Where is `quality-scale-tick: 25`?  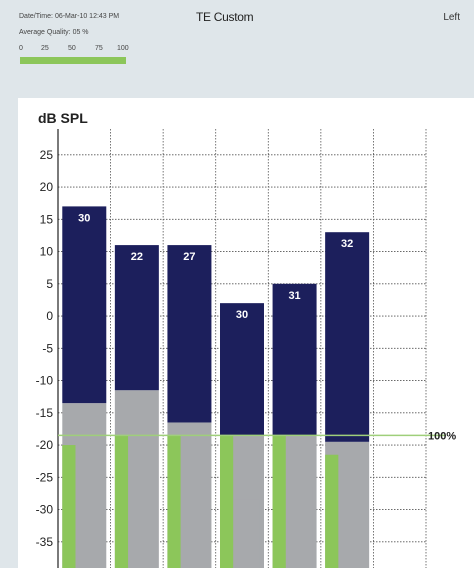
quality-scale-tick: 25 is located at coordinates (45, 48).